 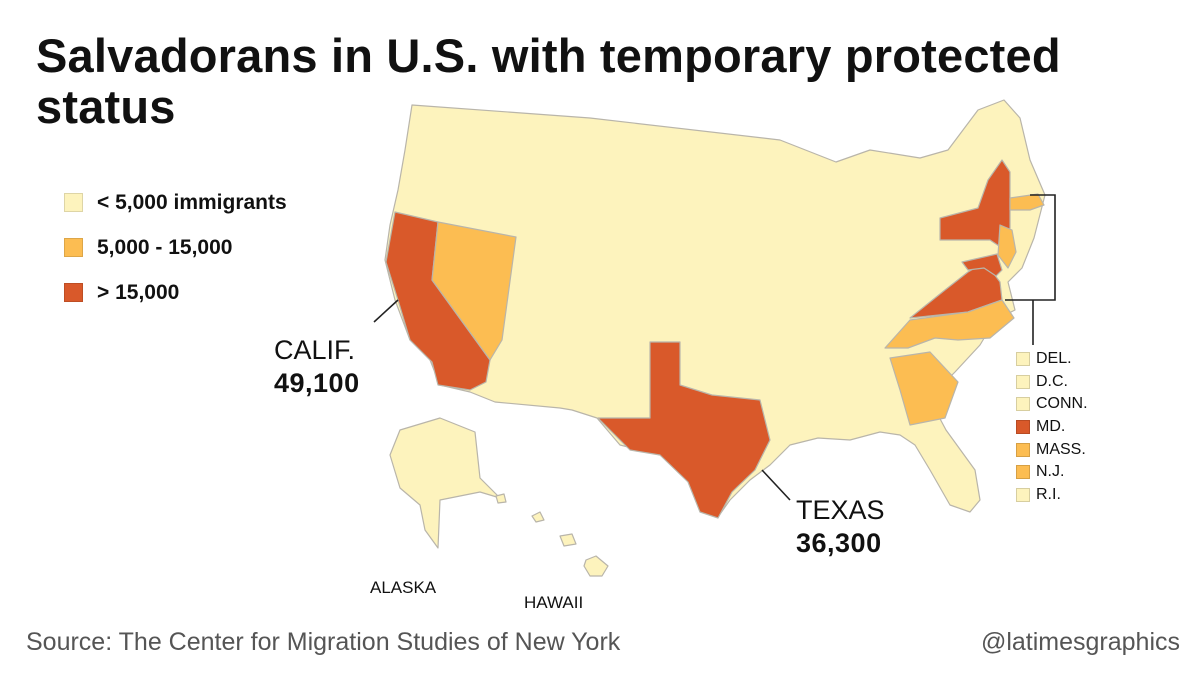 I want to click on state-north-carolina, so click(x=949, y=324).